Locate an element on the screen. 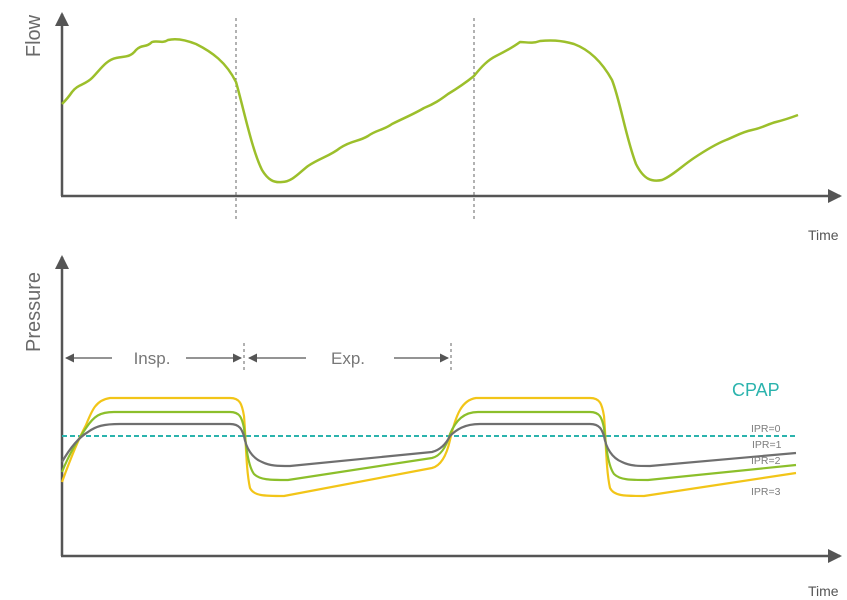  expiration-marker: Exp. is located at coordinates (348, 358).